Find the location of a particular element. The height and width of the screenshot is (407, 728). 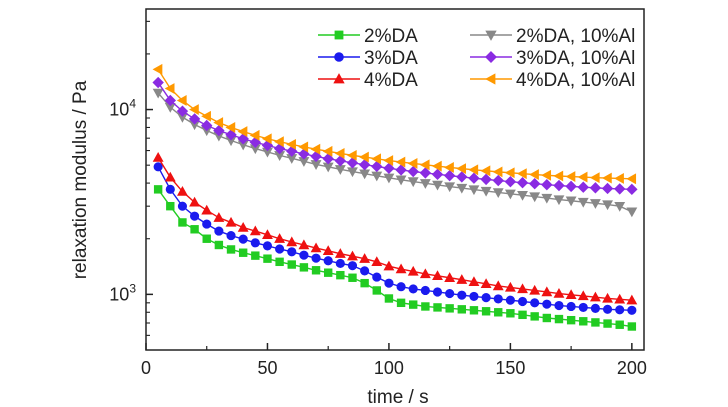

legend-label: 3%DA is located at coordinates (391, 58).